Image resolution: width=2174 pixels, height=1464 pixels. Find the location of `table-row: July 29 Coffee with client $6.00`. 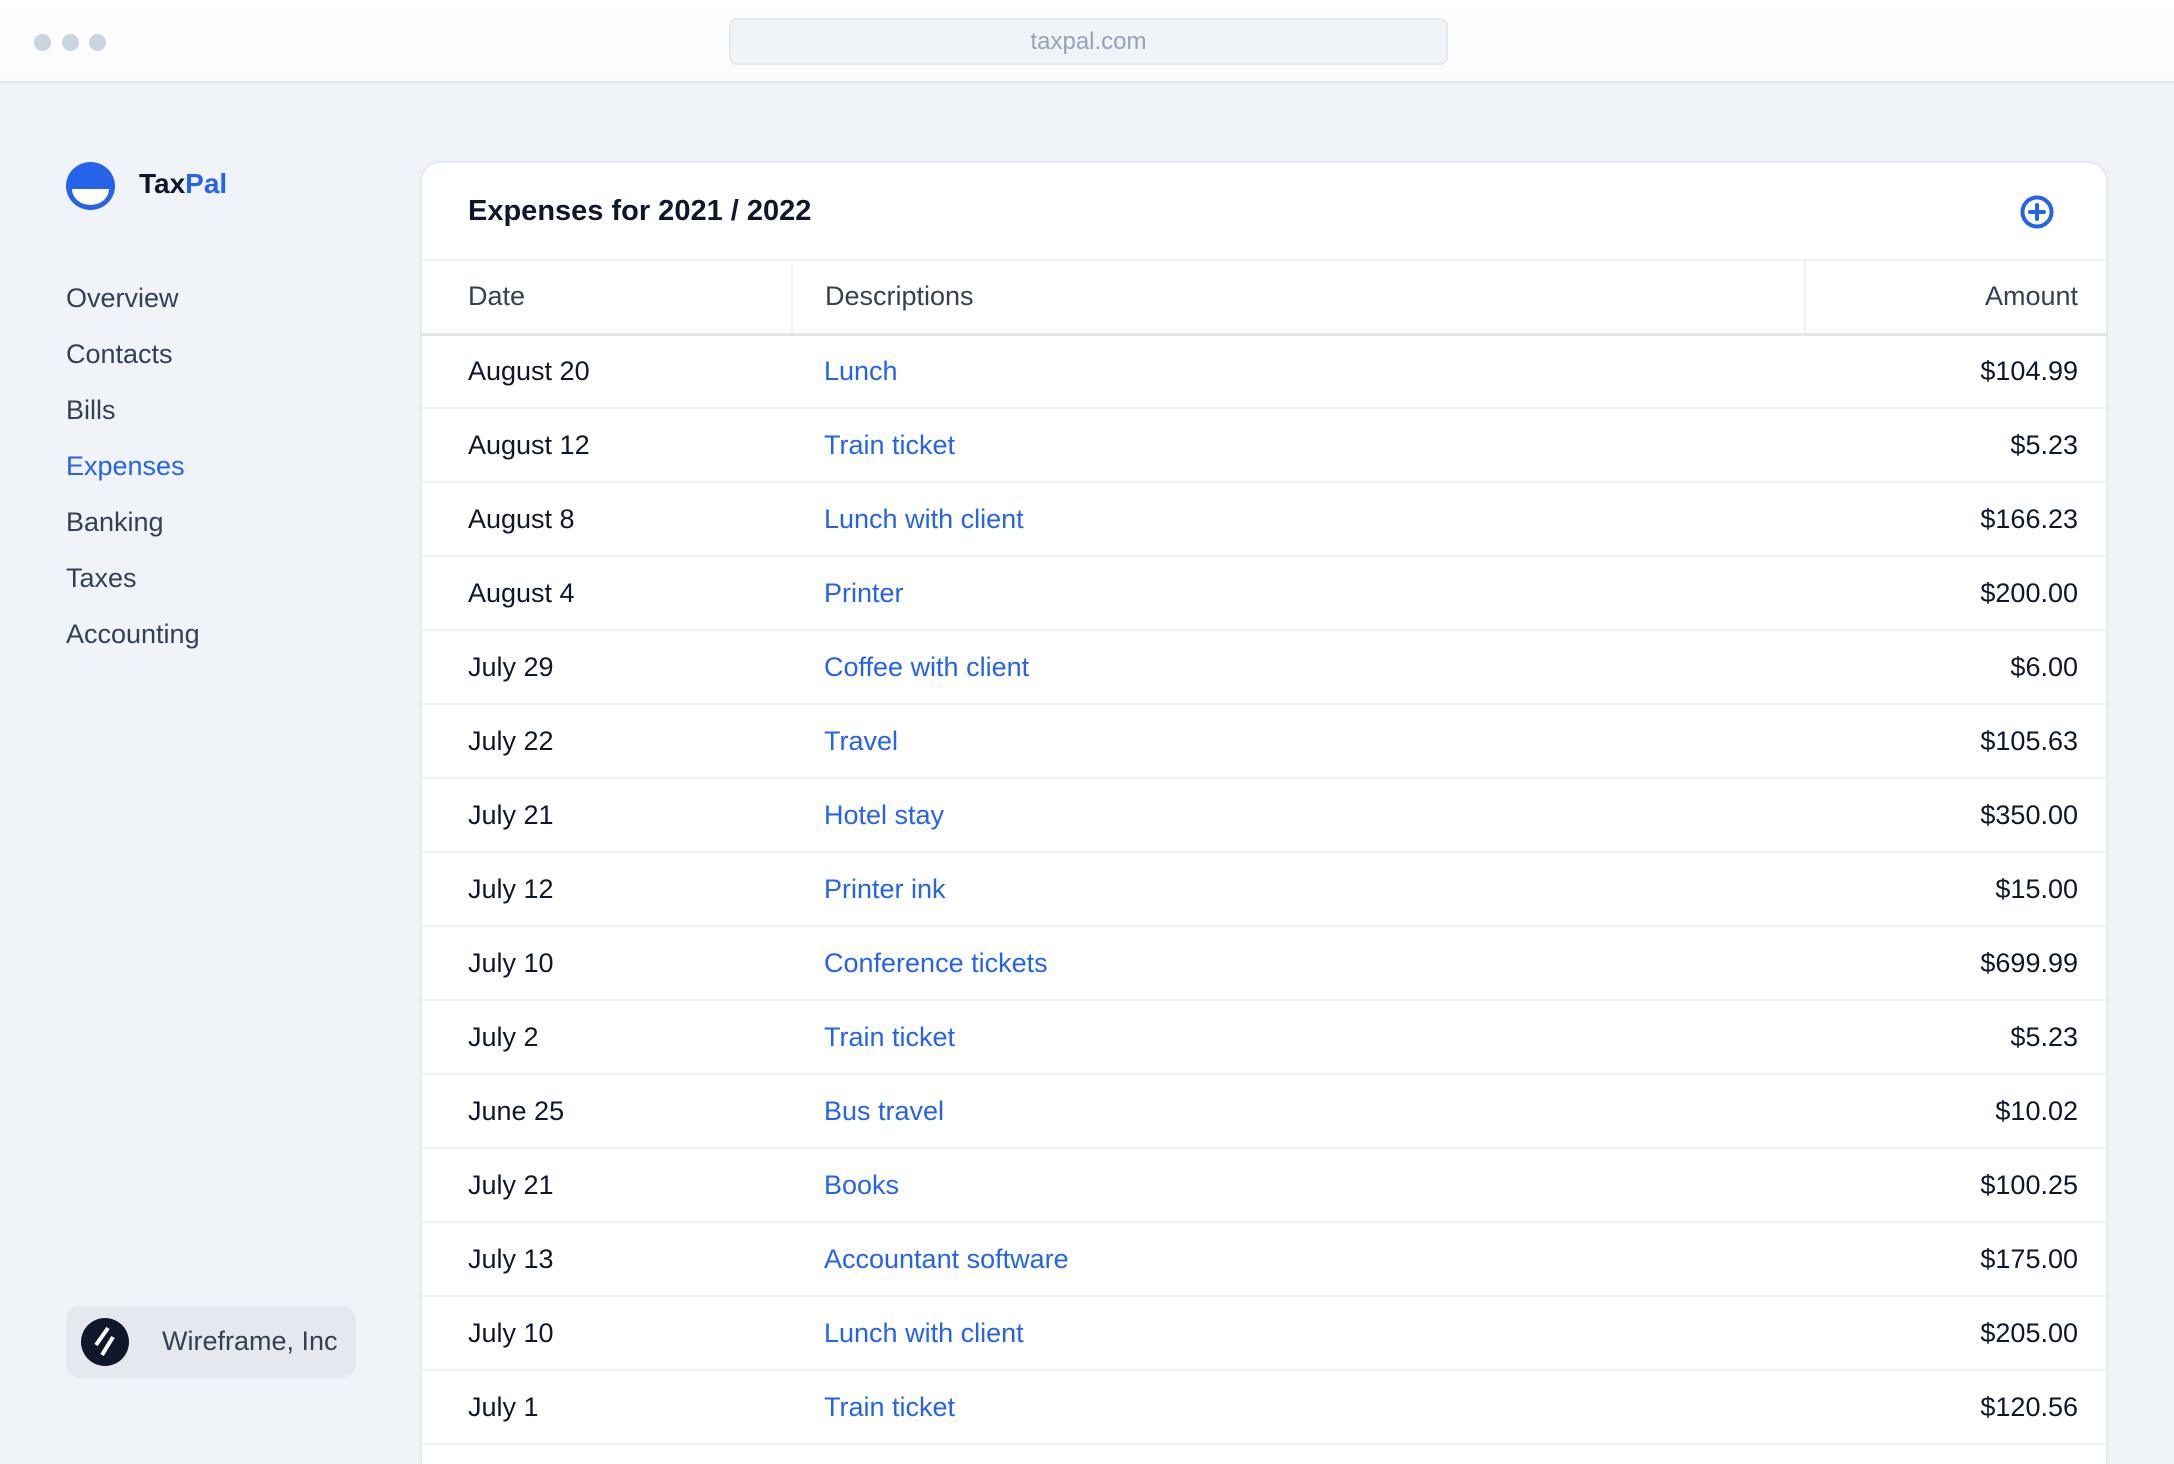

table-row: July 29 Coffee with client $6.00 is located at coordinates (1264, 667).